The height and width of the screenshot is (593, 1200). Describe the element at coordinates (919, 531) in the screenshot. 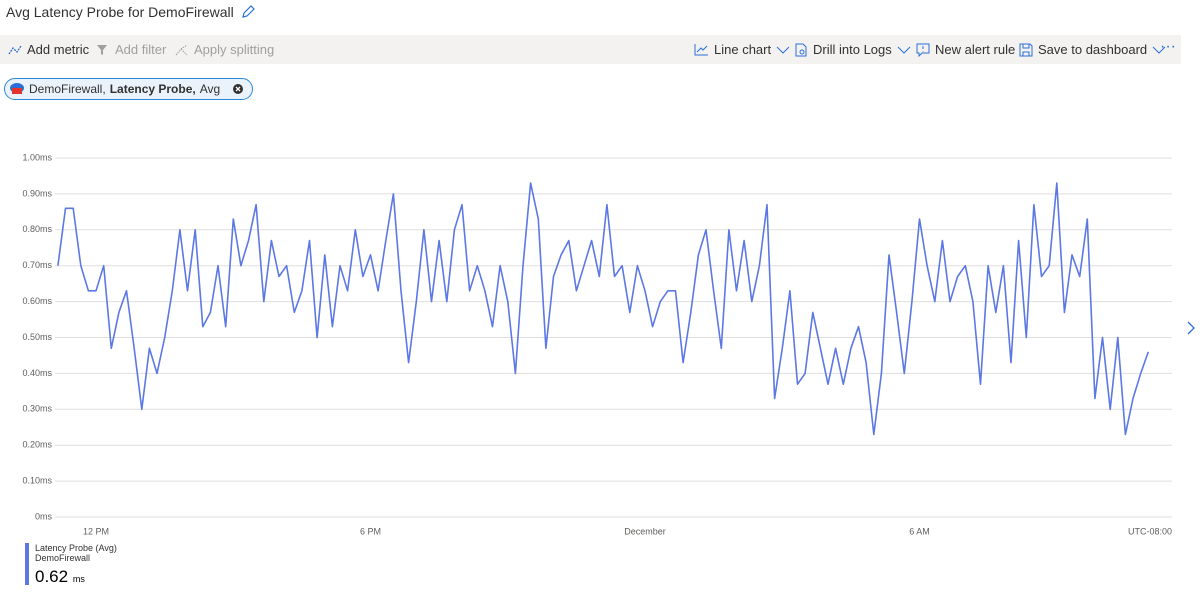

I see `x-tick-label: 6 AM` at that location.